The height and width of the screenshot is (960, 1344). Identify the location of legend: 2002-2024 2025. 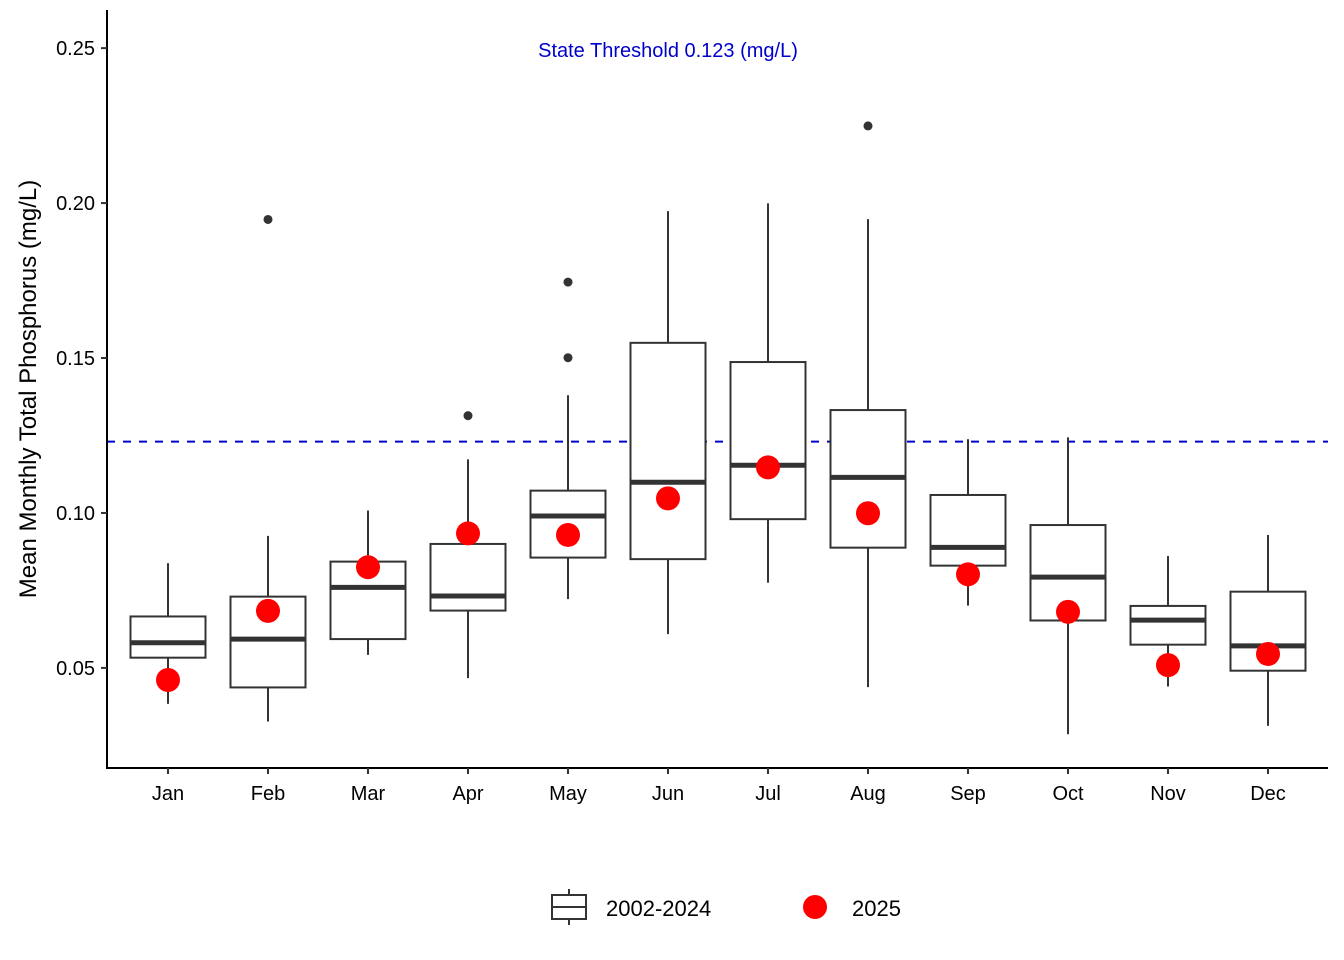
(726, 907).